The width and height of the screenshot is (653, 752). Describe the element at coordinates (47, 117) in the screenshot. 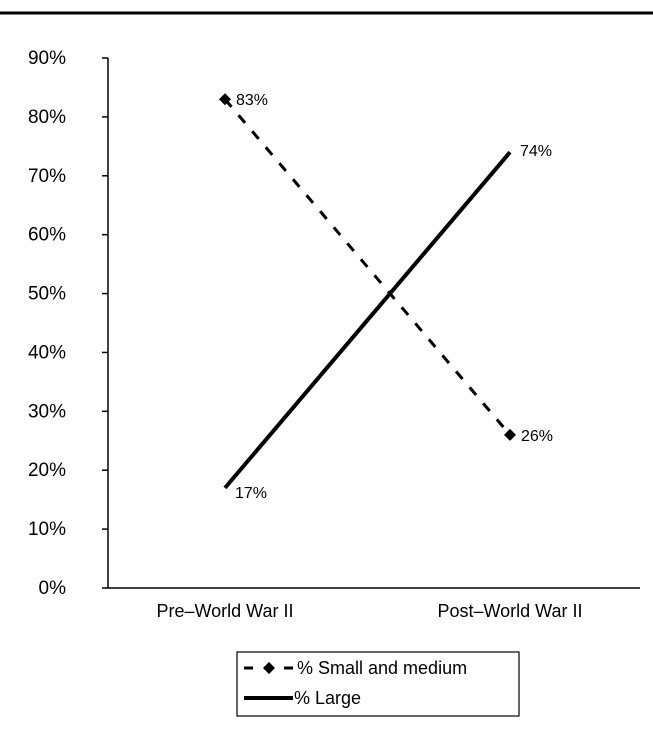

I see `y-tick-label: 80%` at that location.